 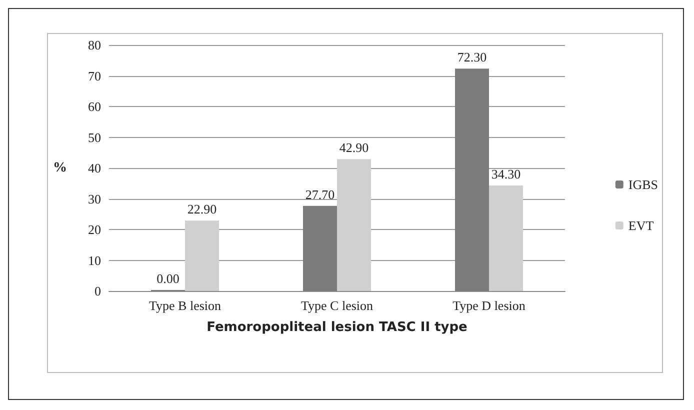 I want to click on x-tick-label: Type D lesion, so click(x=489, y=305).